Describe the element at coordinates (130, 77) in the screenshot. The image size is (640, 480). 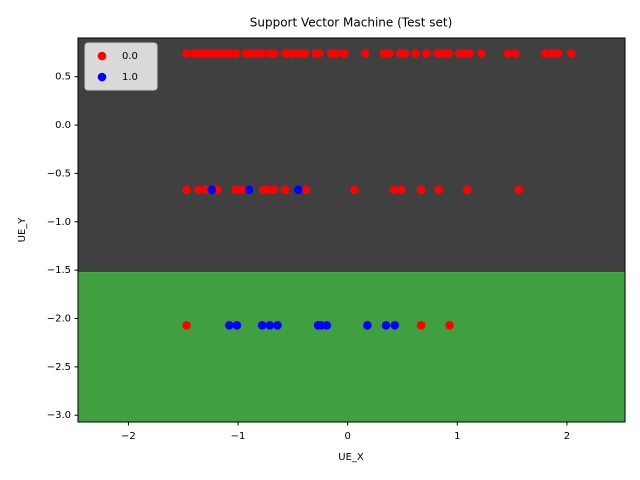
I see `legend-label: 1.0` at that location.